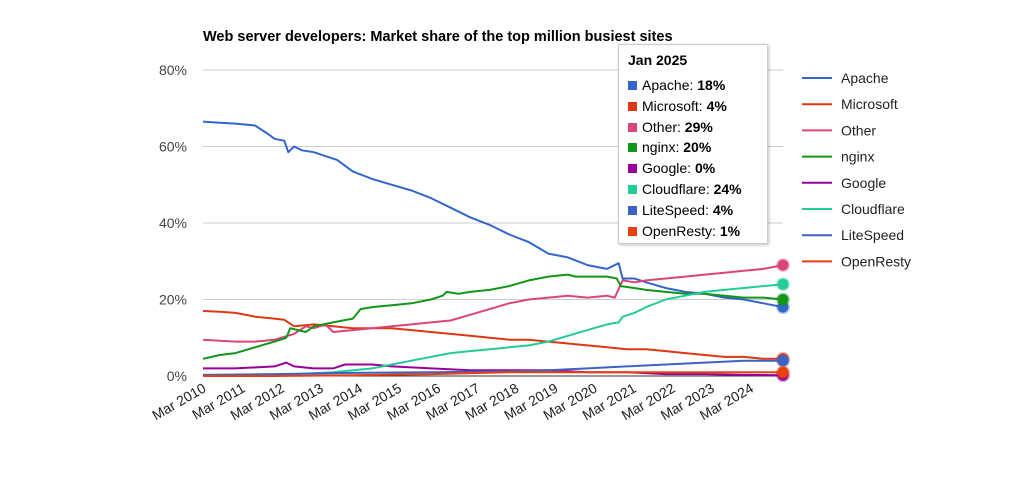  Describe the element at coordinates (869, 104) in the screenshot. I see `legend-label: Microsoft` at that location.